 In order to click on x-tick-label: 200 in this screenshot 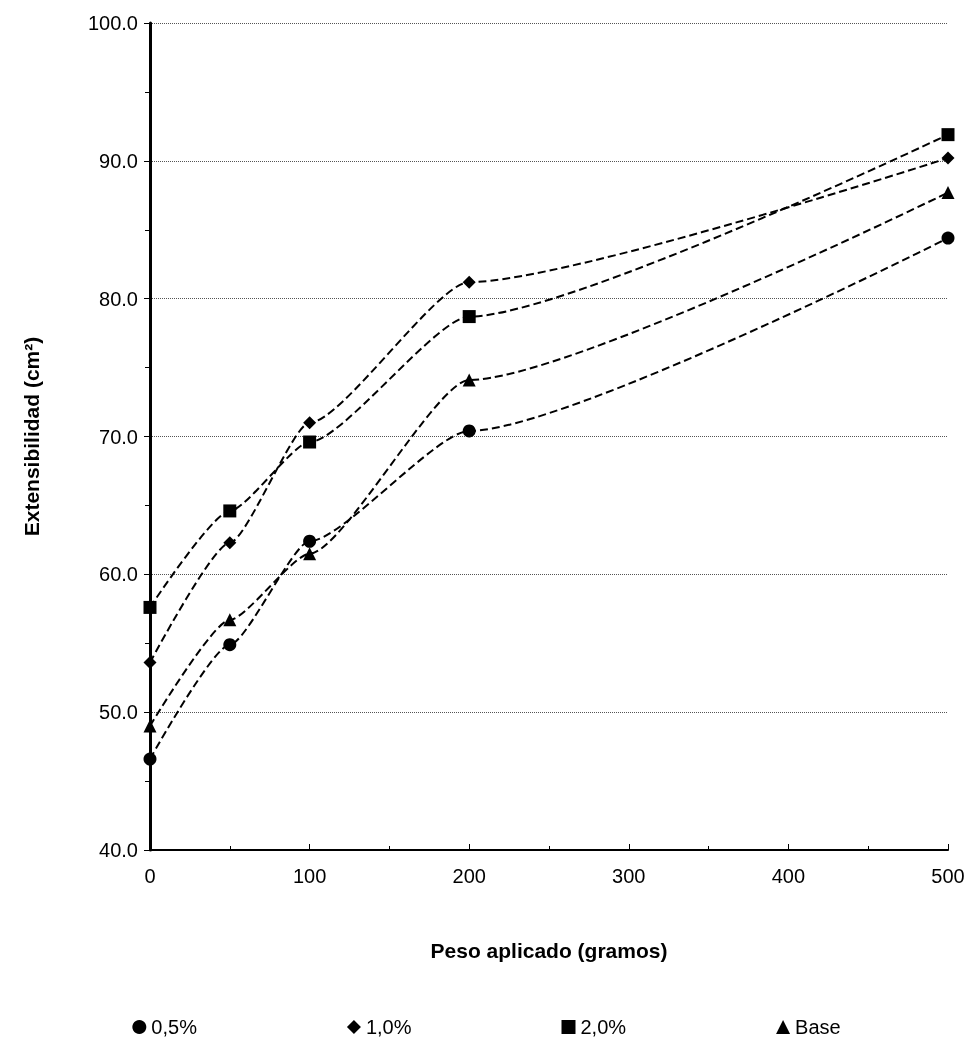, I will do `click(469, 876)`.